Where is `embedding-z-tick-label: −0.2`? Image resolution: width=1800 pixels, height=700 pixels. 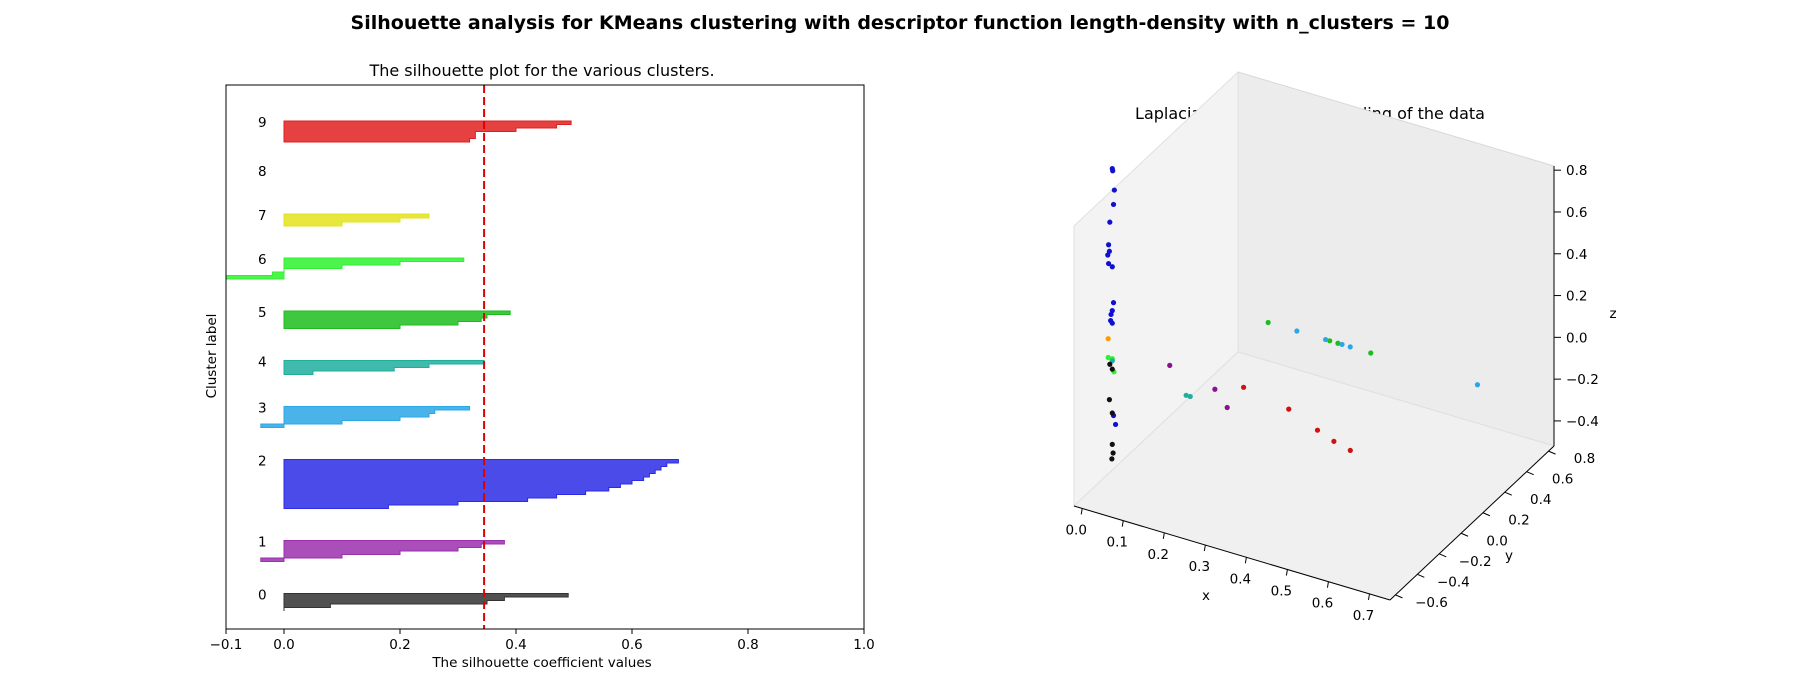
embedding-z-tick-label: −0.2 is located at coordinates (1582, 380).